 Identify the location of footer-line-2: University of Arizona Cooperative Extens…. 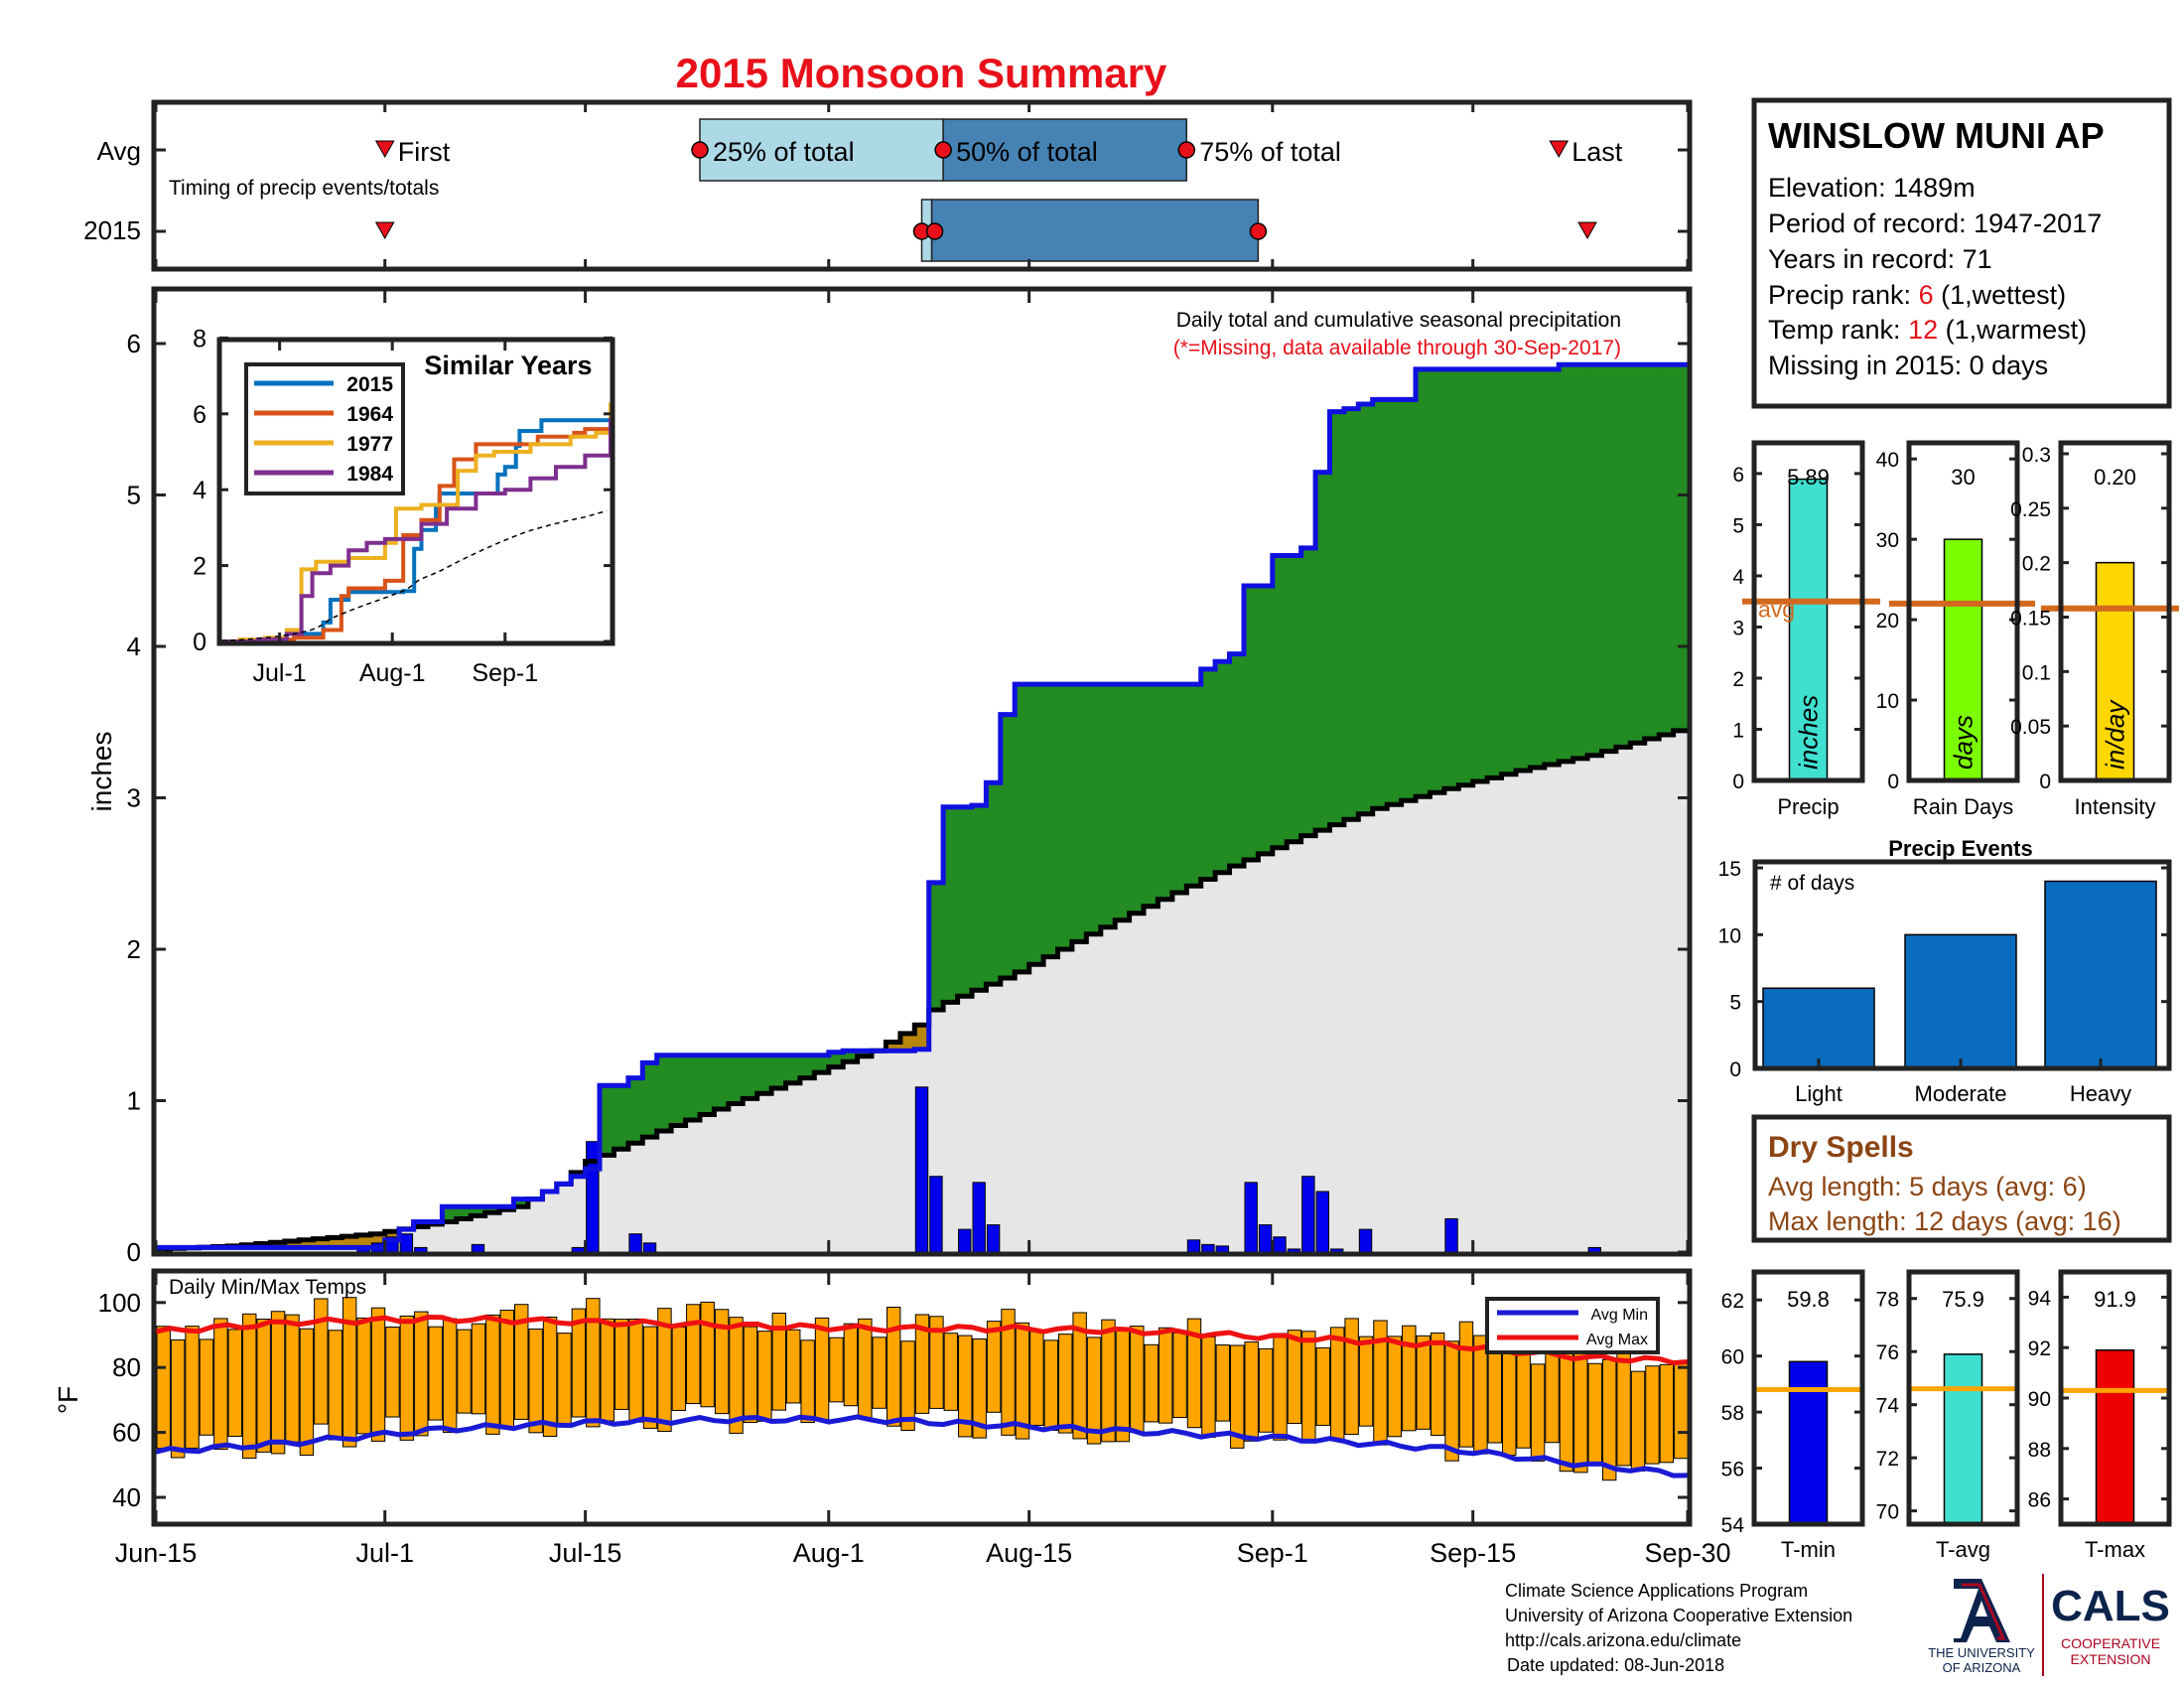
(1678, 1615).